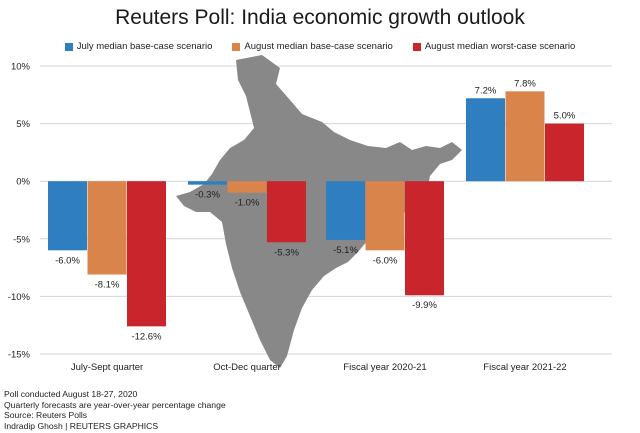 The image size is (640, 433). I want to click on legend-item-august-worst: August median worst-case scenario, so click(494, 46).